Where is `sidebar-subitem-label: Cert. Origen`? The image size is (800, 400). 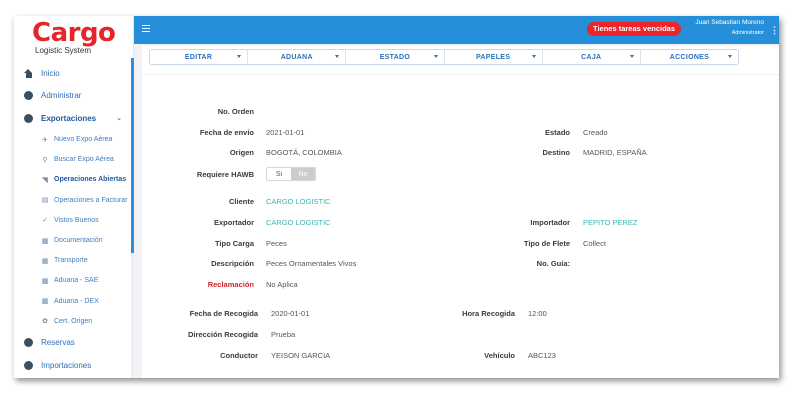
sidebar-subitem-label: Cert. Origen is located at coordinates (73, 321).